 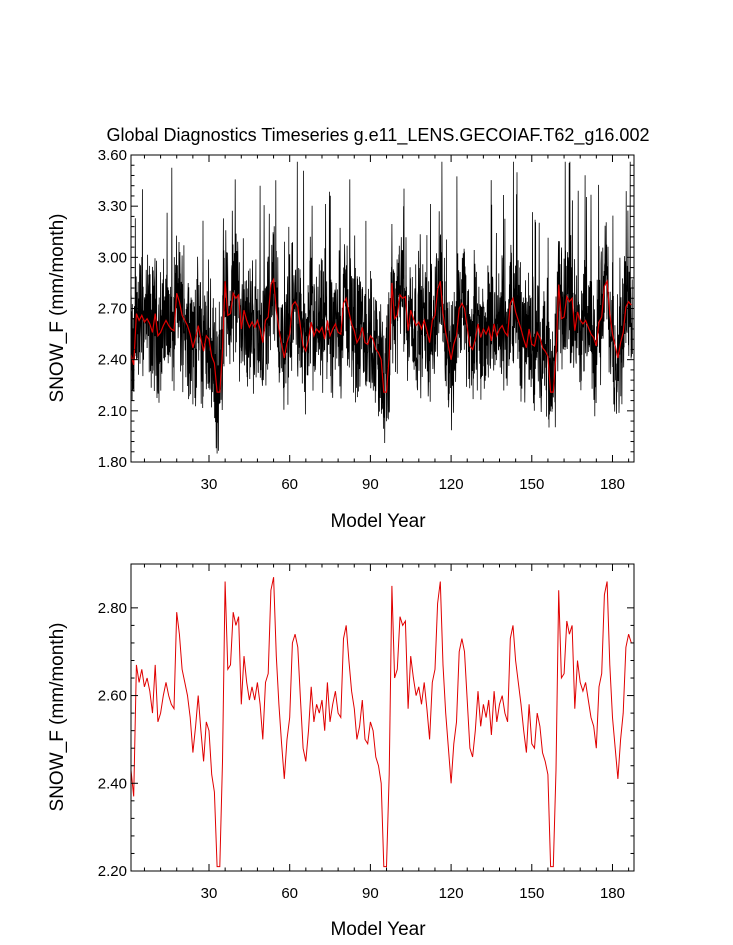 What do you see at coordinates (112, 309) in the screenshot?
I see `y-tick-label: 2.70` at bounding box center [112, 309].